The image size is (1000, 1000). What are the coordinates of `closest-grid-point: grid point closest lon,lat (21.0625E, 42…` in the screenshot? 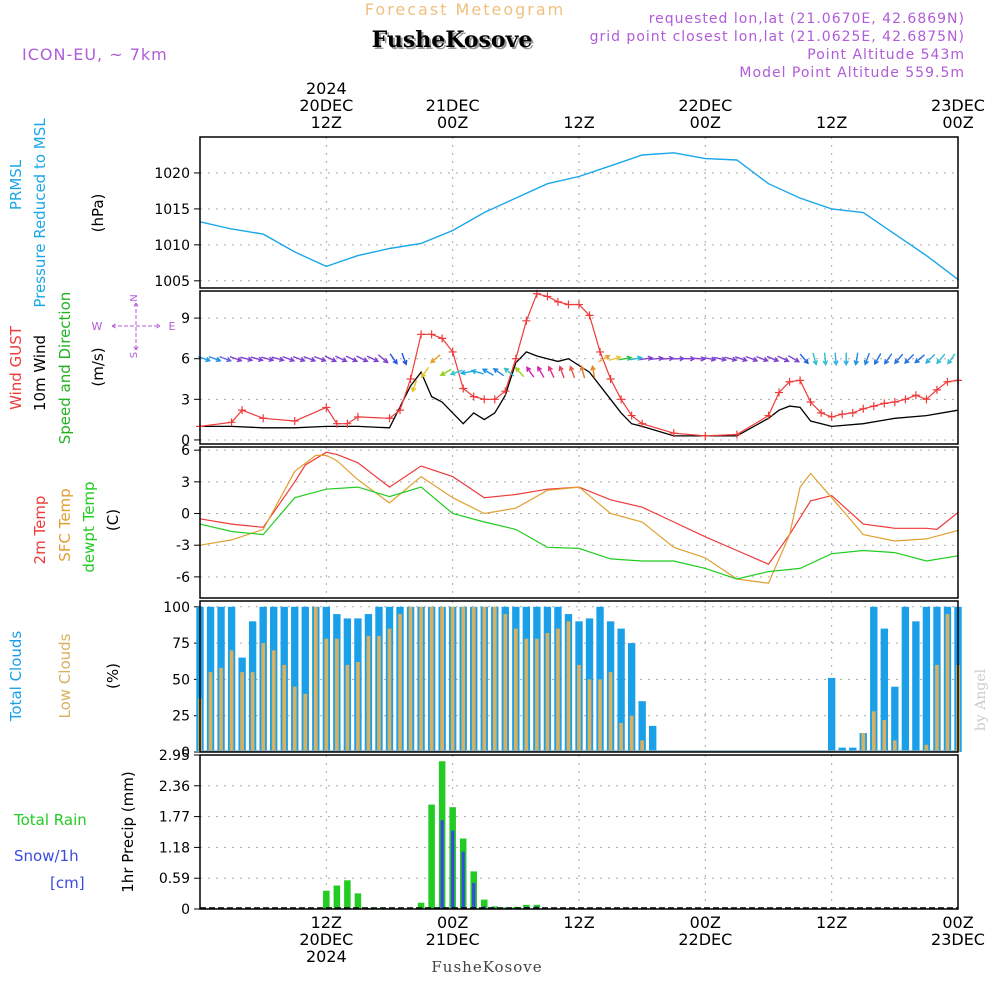 It's located at (777, 37).